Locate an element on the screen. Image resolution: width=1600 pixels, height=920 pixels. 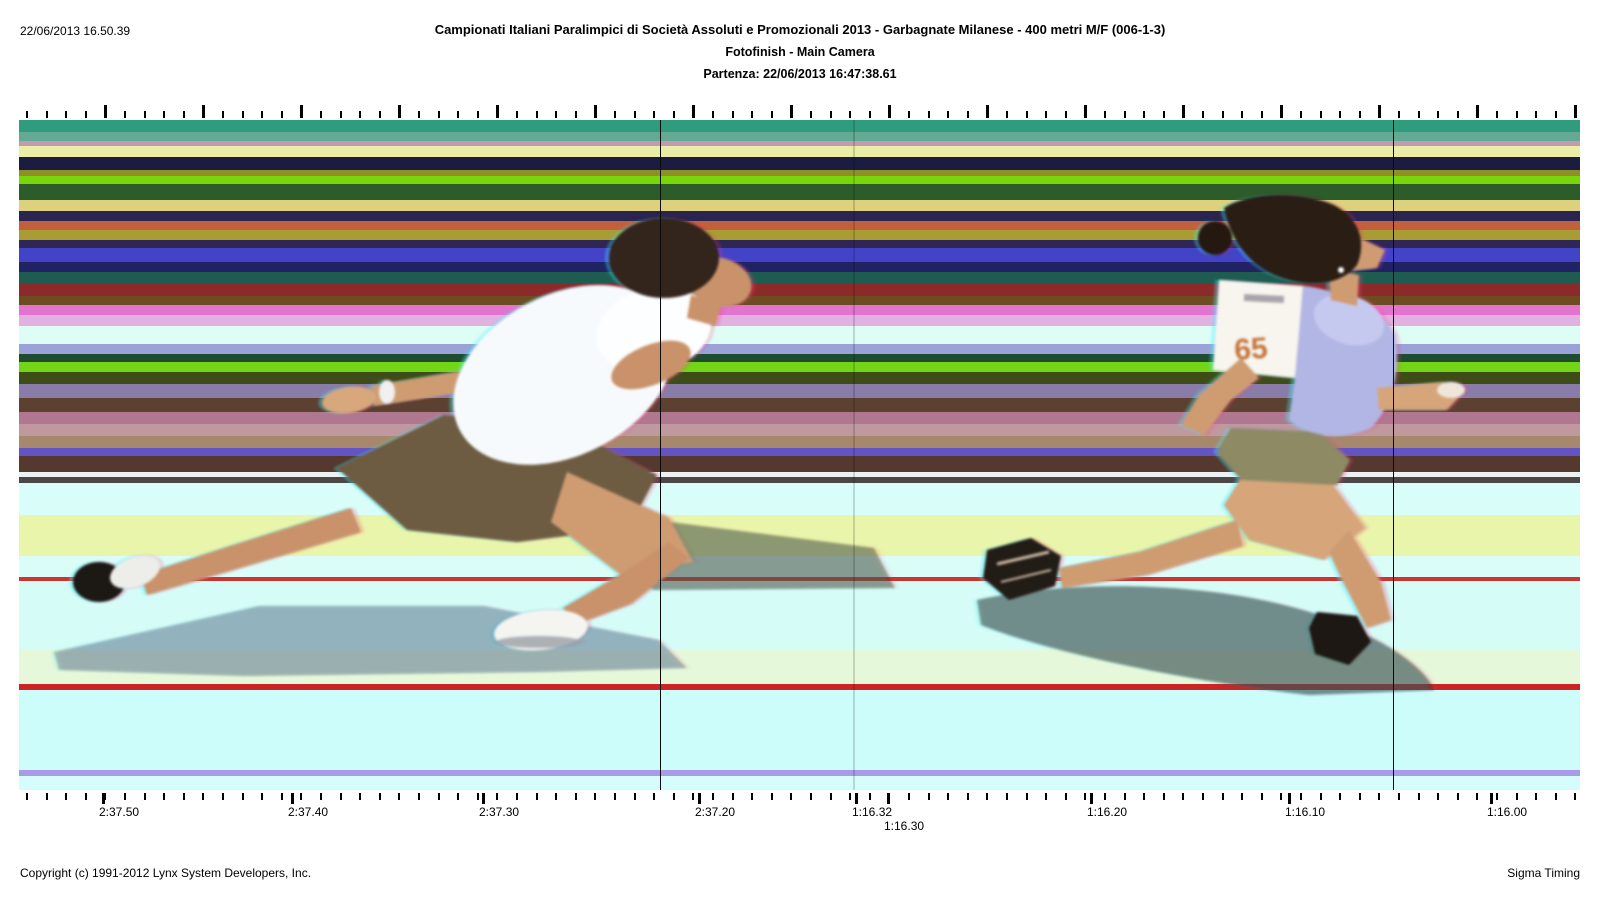
time-axis-label: 2:37.40 is located at coordinates (308, 812).